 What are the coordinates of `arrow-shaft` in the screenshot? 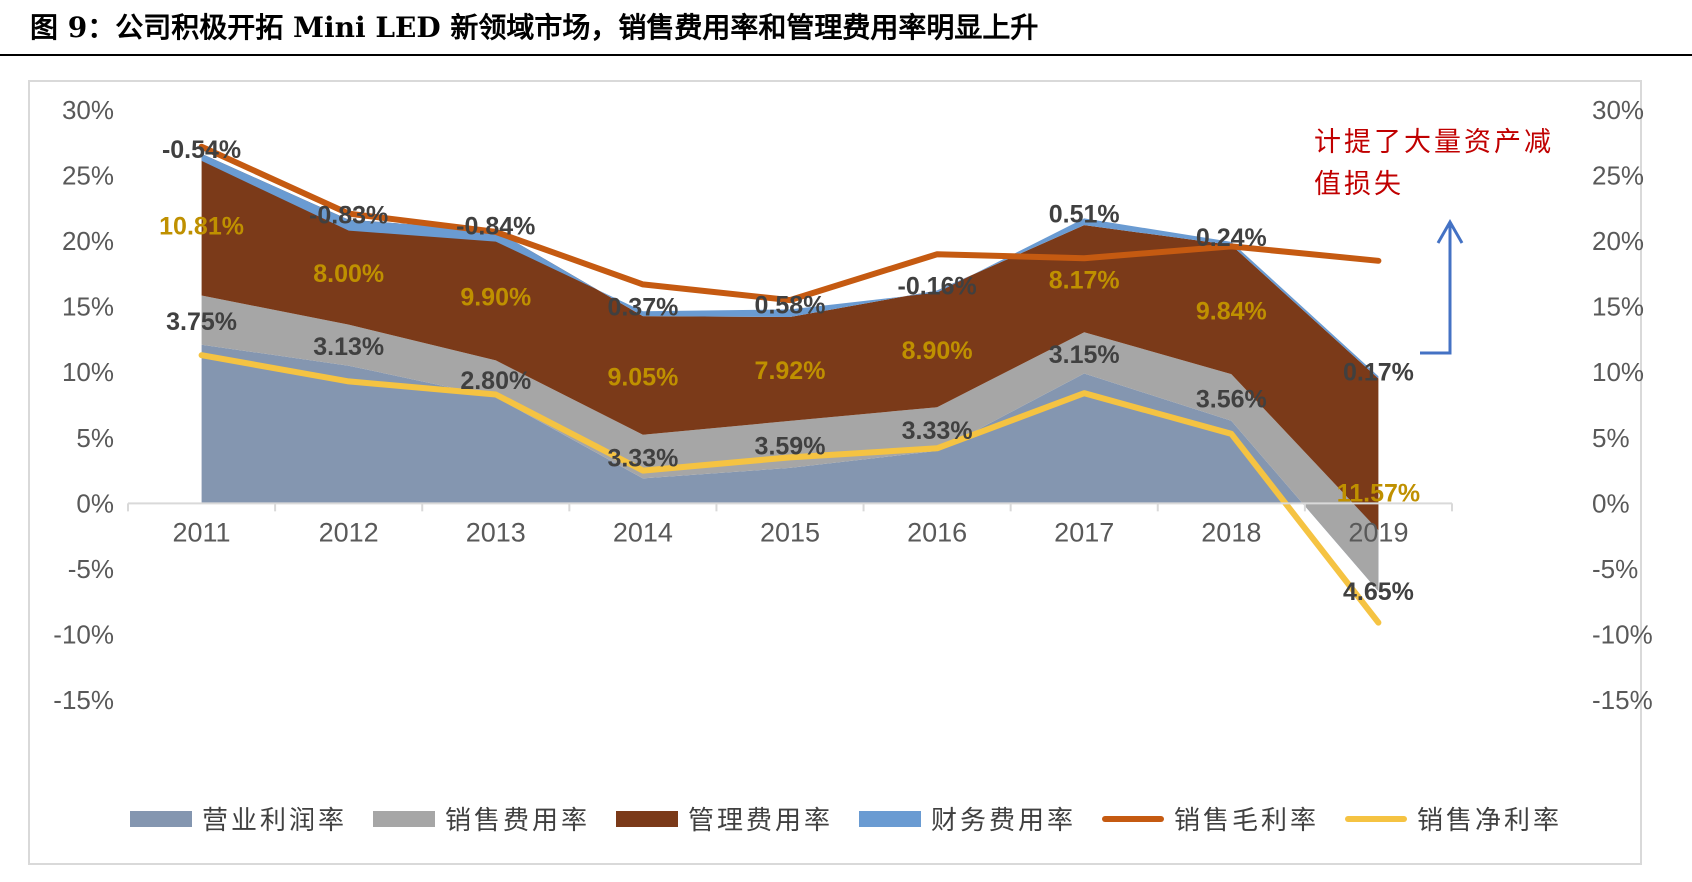 It's located at (1436, 290).